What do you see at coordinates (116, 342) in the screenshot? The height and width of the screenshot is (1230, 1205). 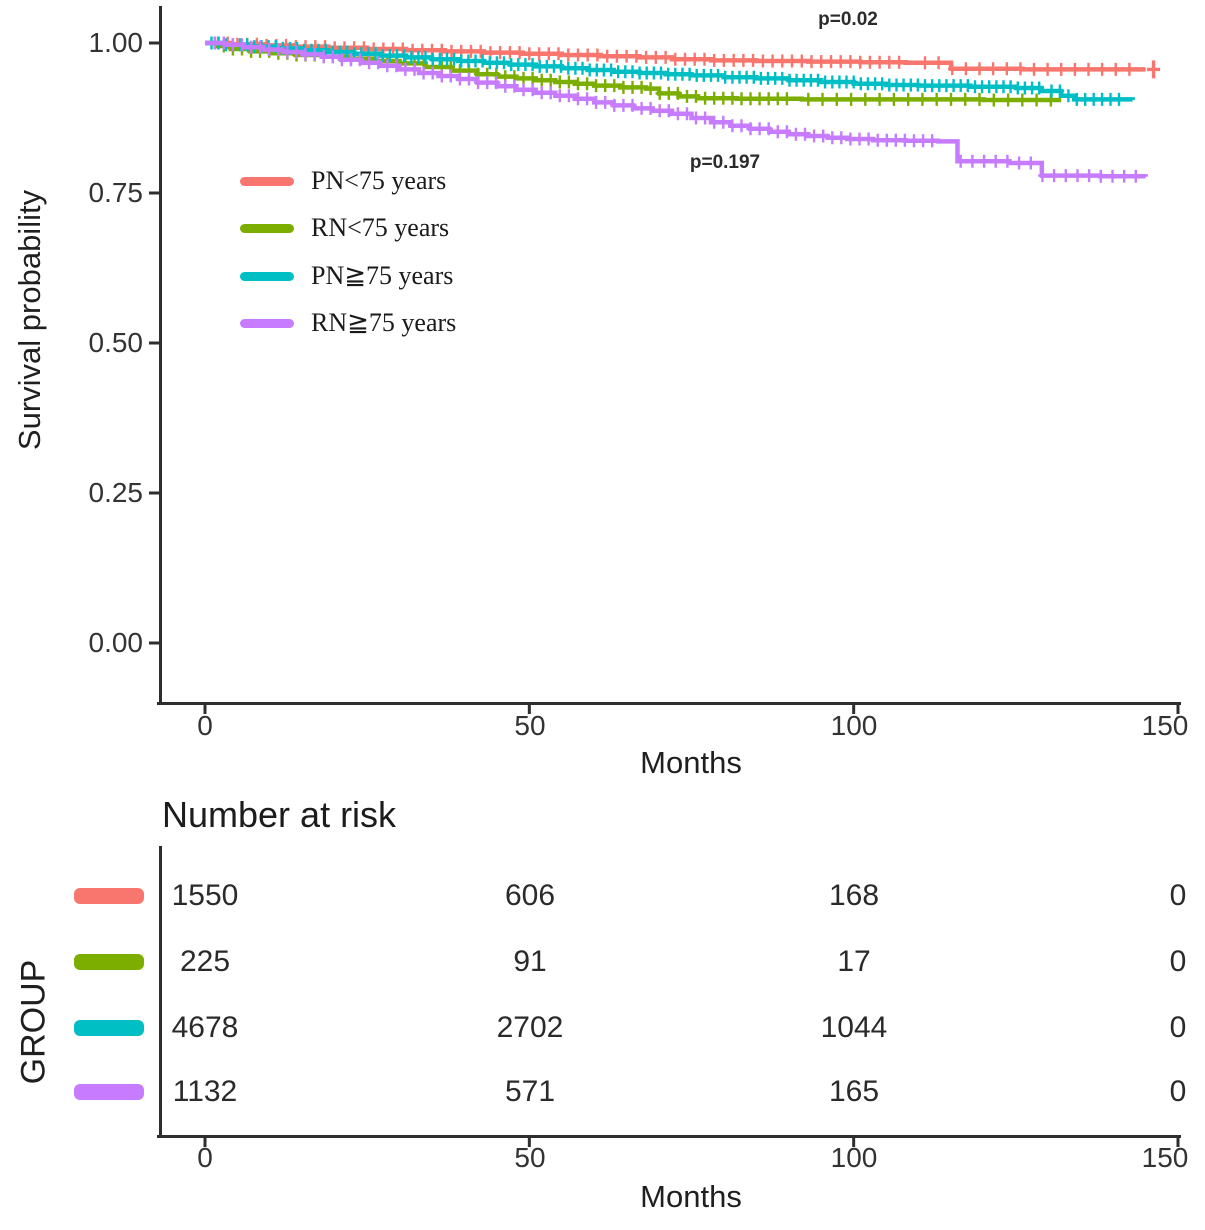 I see `y-tick-0.50: 0.50` at bounding box center [116, 342].